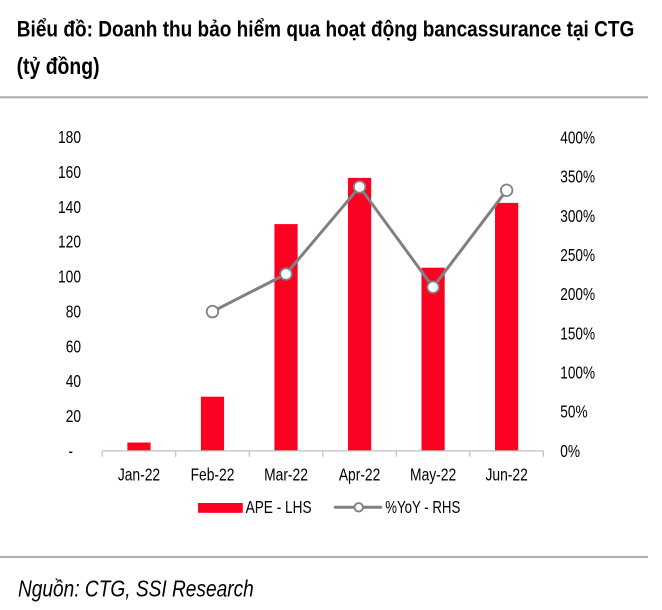  I want to click on svg-text: Nguồn: CTG, SSI Research, so click(136, 588).